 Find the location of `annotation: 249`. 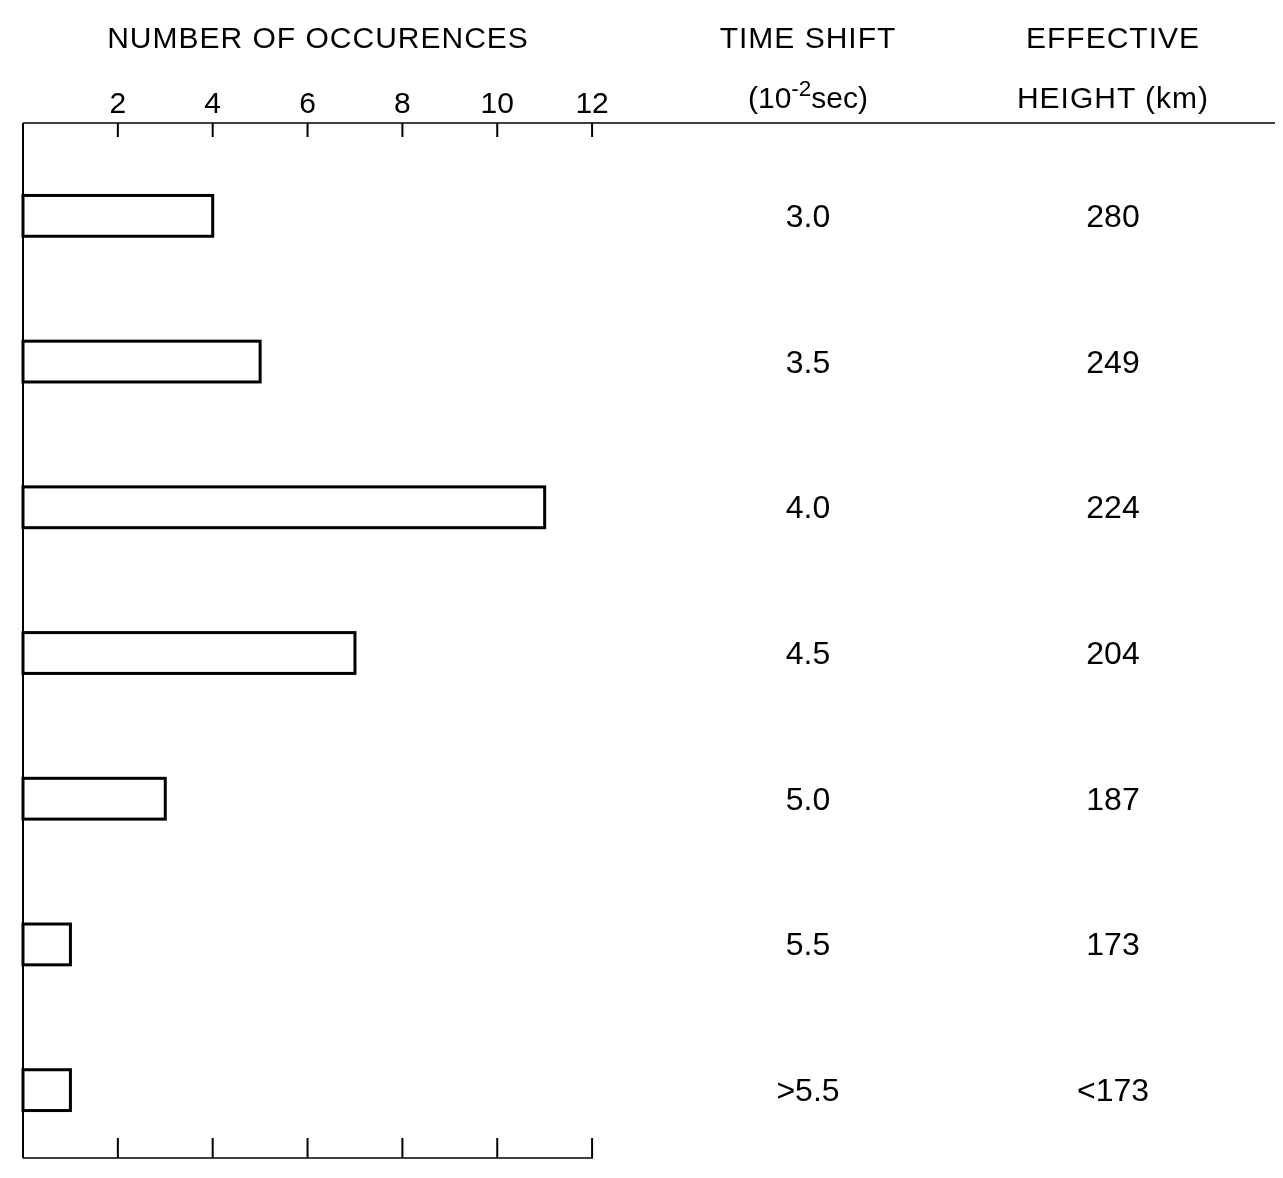

annotation: 249 is located at coordinates (1113, 361).